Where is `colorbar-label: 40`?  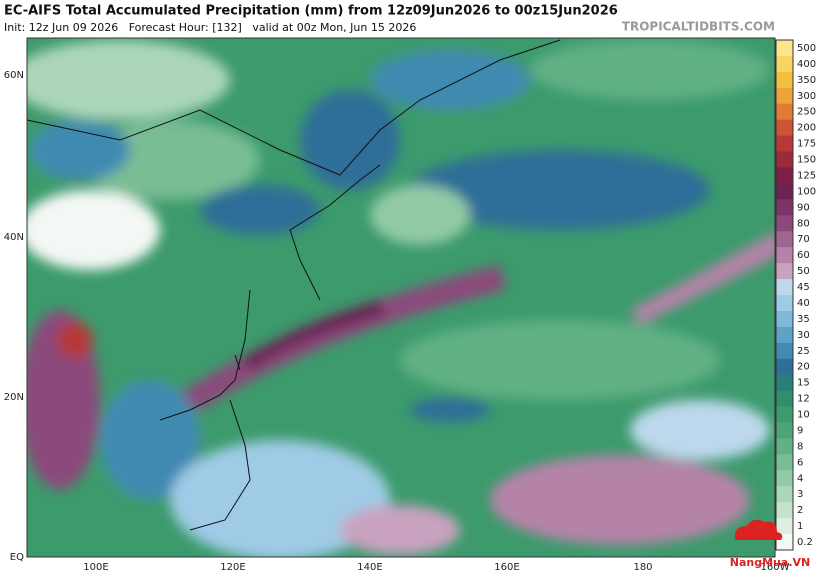 colorbar-label: 40 is located at coordinates (803, 303).